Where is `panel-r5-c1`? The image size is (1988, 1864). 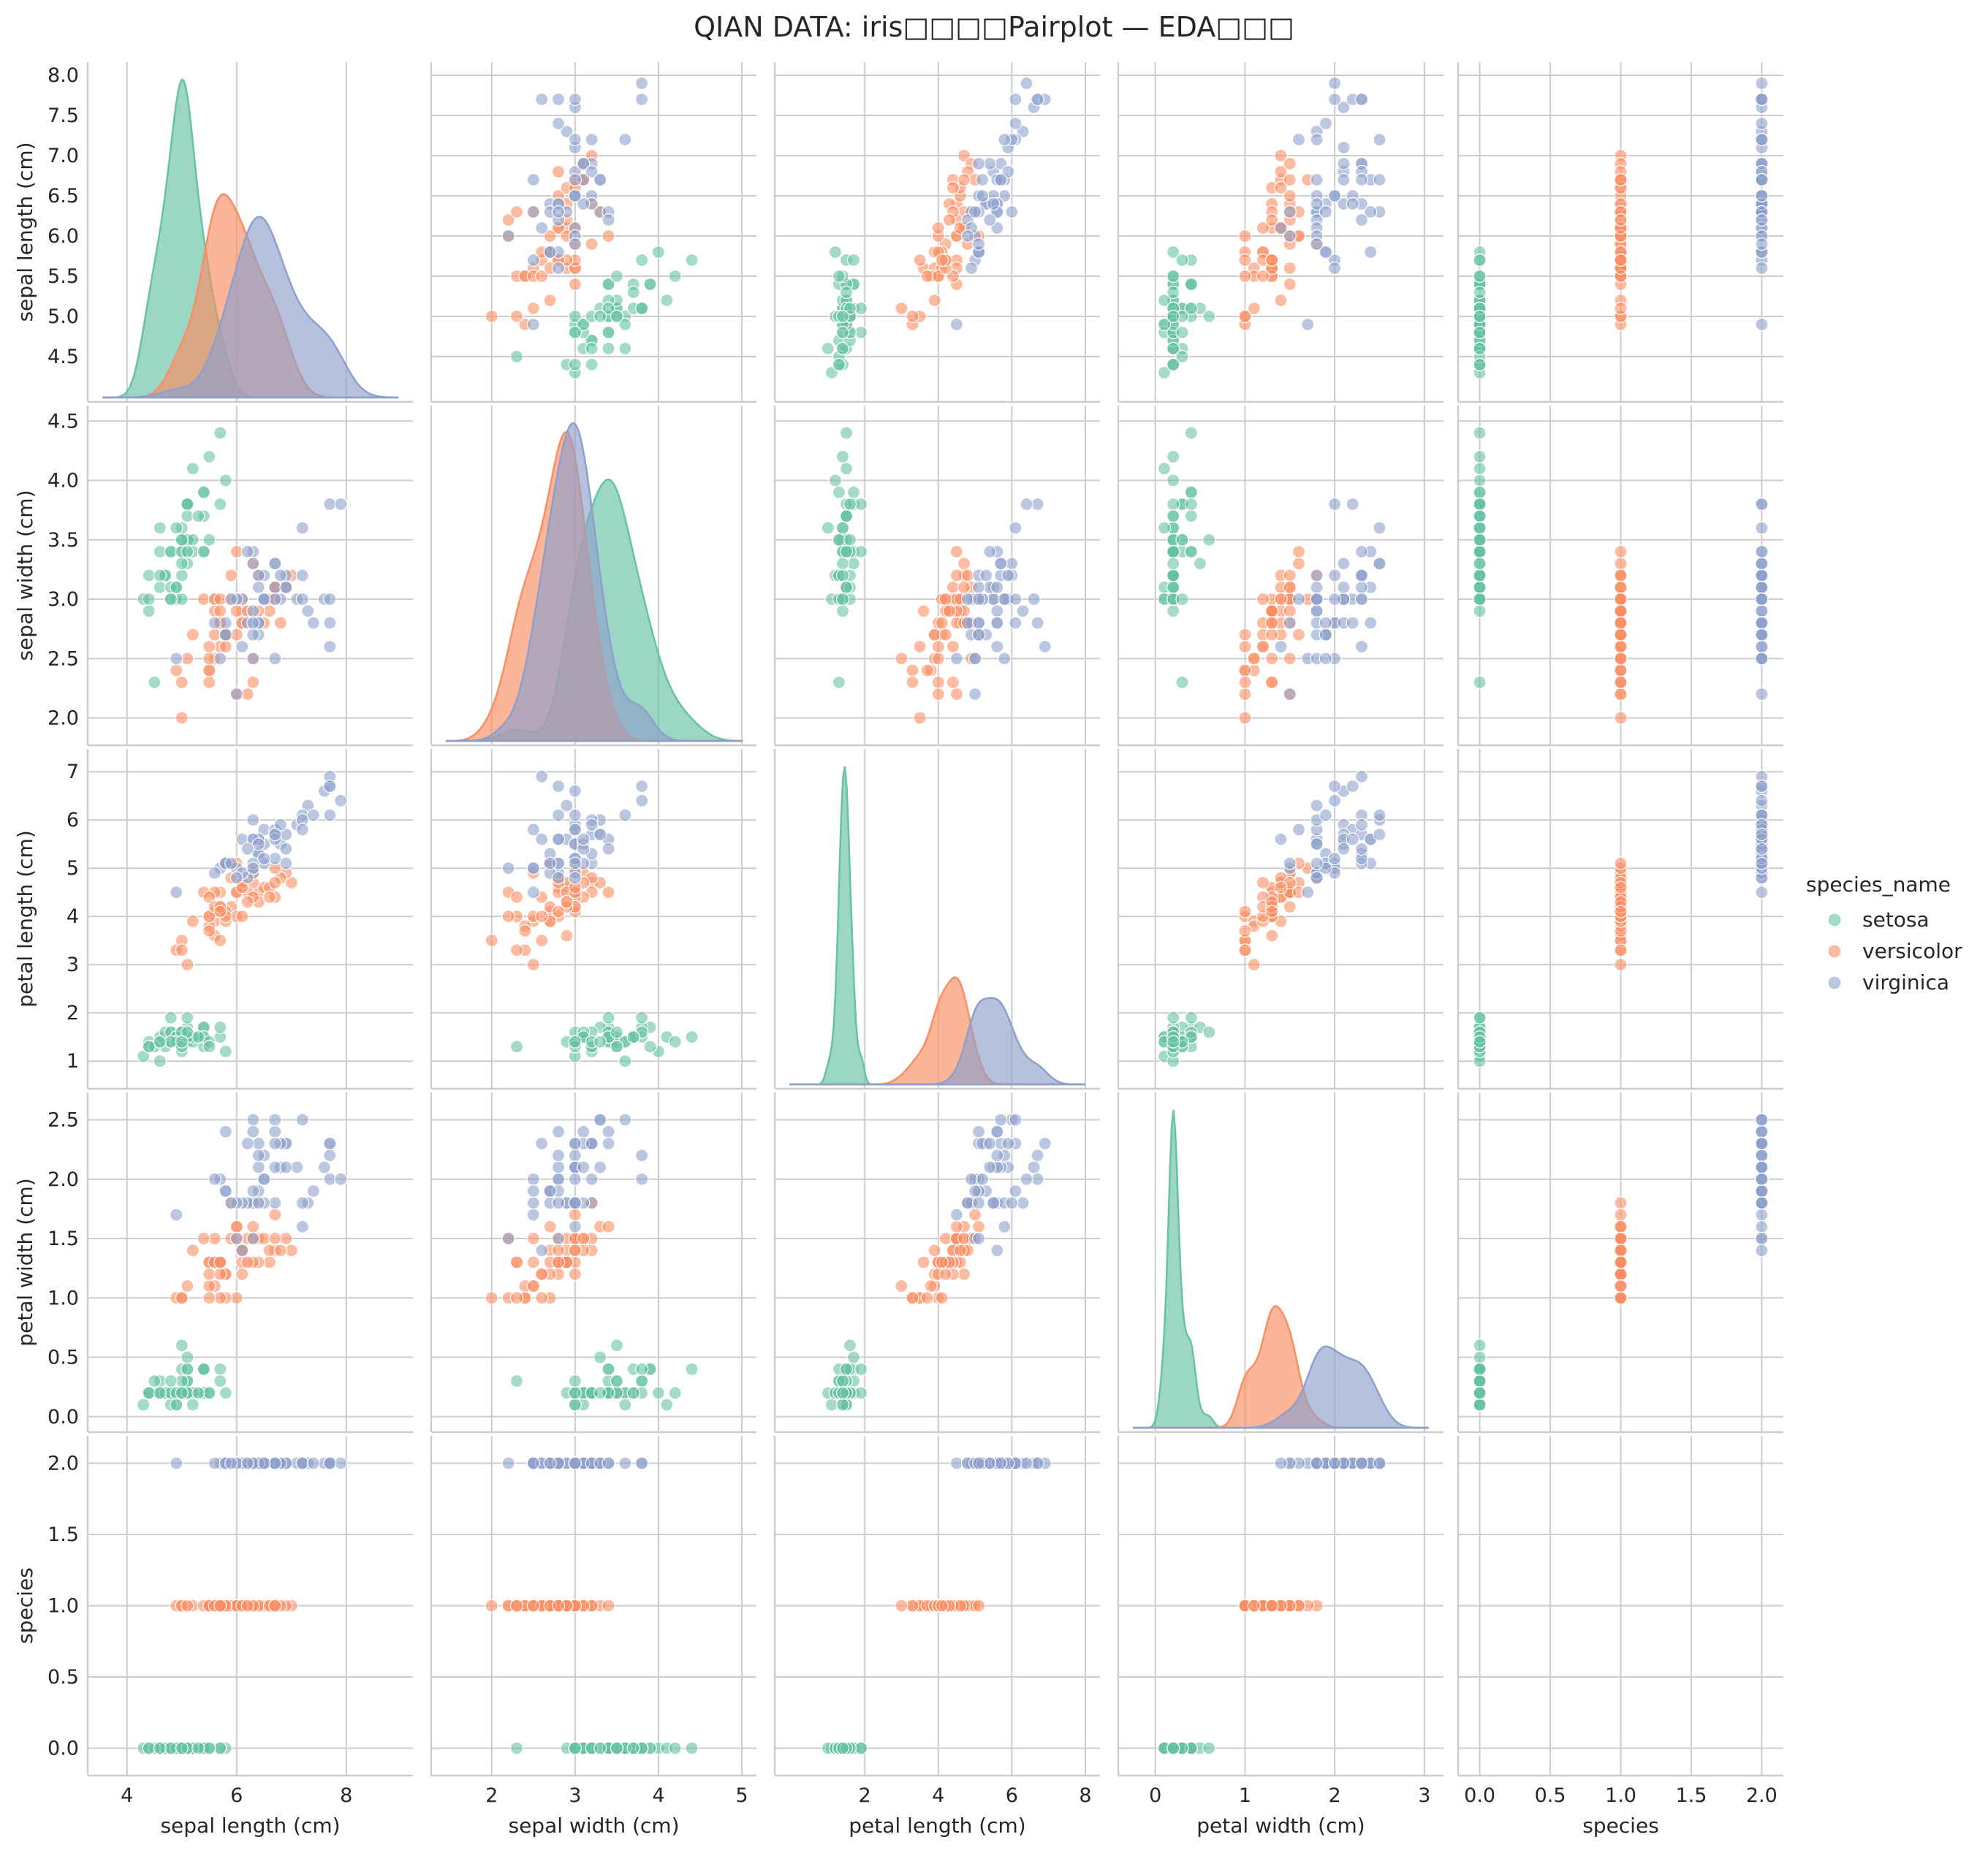 panel-r5-c1 is located at coordinates (249, 1606).